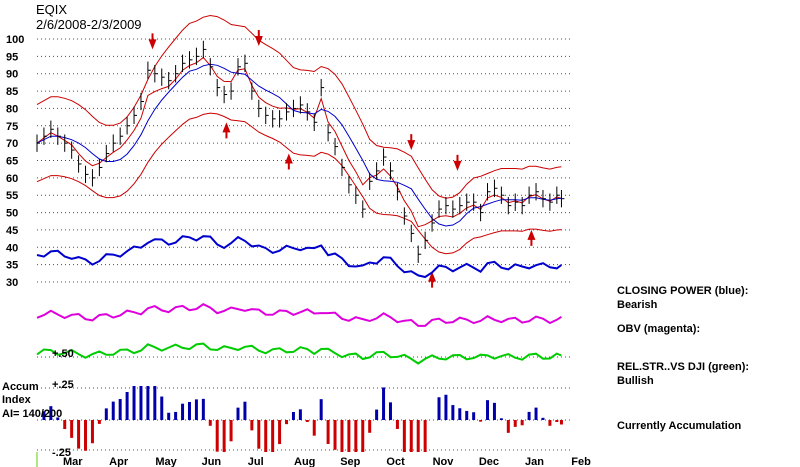  I want to click on y-tick-label: 55, so click(12, 196).